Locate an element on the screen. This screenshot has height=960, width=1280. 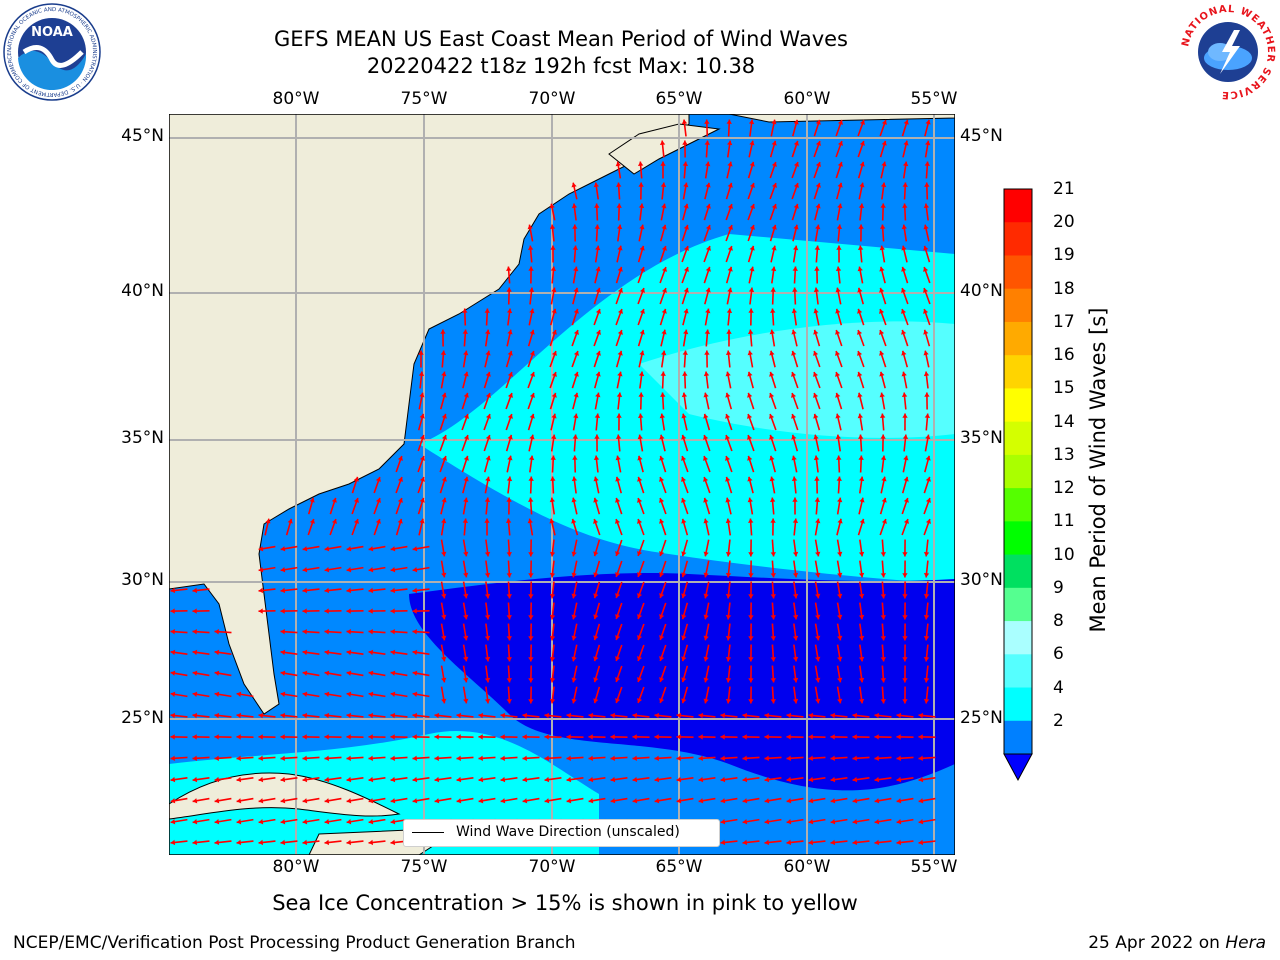
land-cuba is located at coordinates (285, 796).